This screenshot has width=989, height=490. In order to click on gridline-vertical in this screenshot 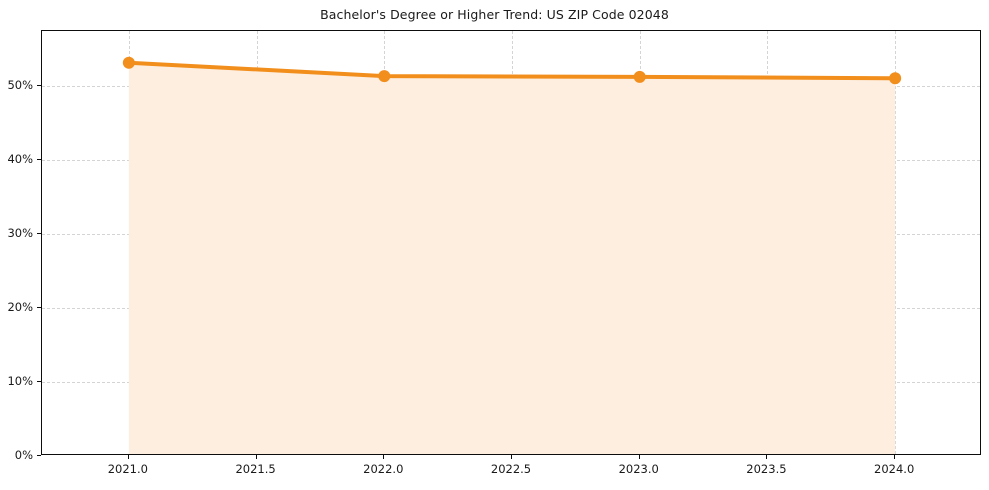, I will do `click(896, 242)`.